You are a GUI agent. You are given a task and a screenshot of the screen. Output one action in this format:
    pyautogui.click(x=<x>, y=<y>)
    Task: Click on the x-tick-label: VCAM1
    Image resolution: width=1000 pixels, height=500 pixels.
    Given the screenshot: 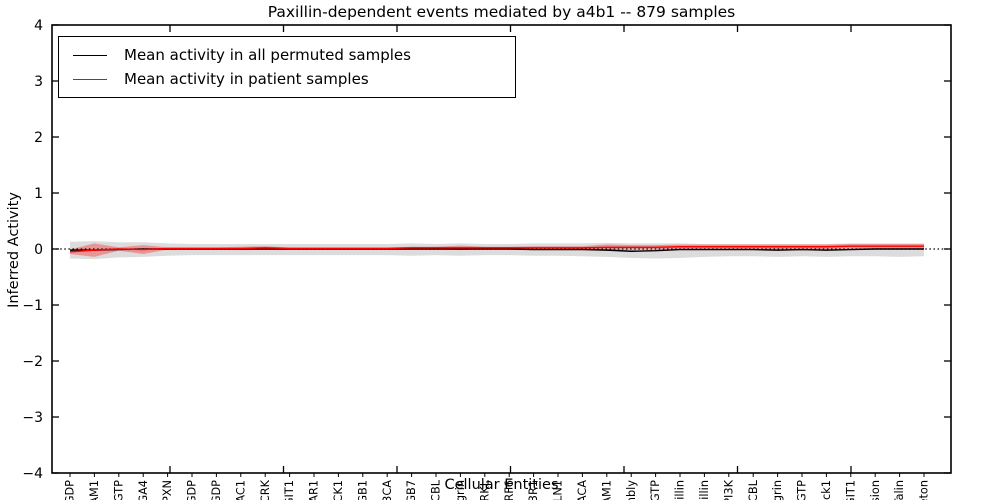 What is the action you would take?
    pyautogui.click(x=94, y=490)
    